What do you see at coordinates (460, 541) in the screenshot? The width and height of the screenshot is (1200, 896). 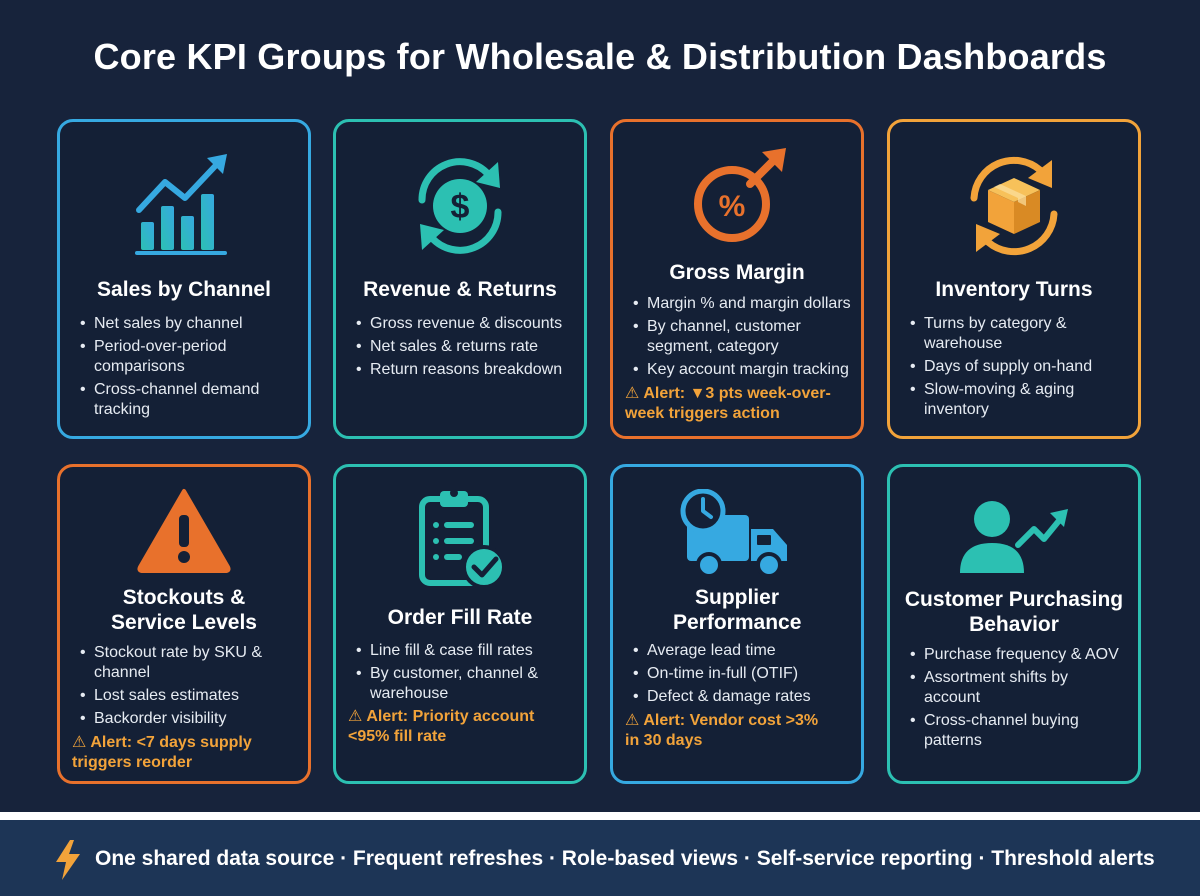 I see `clipboard-check-icon` at bounding box center [460, 541].